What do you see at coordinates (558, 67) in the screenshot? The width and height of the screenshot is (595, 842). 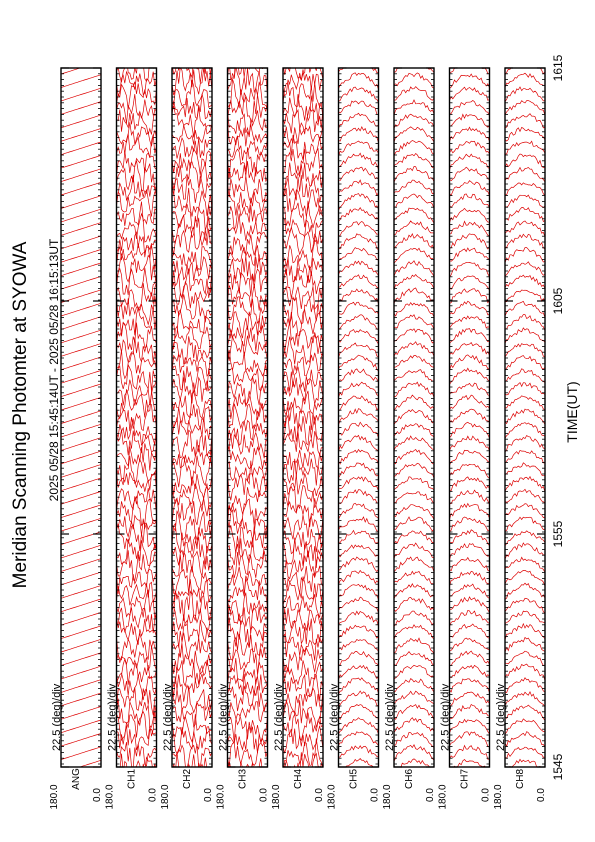 I see `x-tick-label: 1615` at bounding box center [558, 67].